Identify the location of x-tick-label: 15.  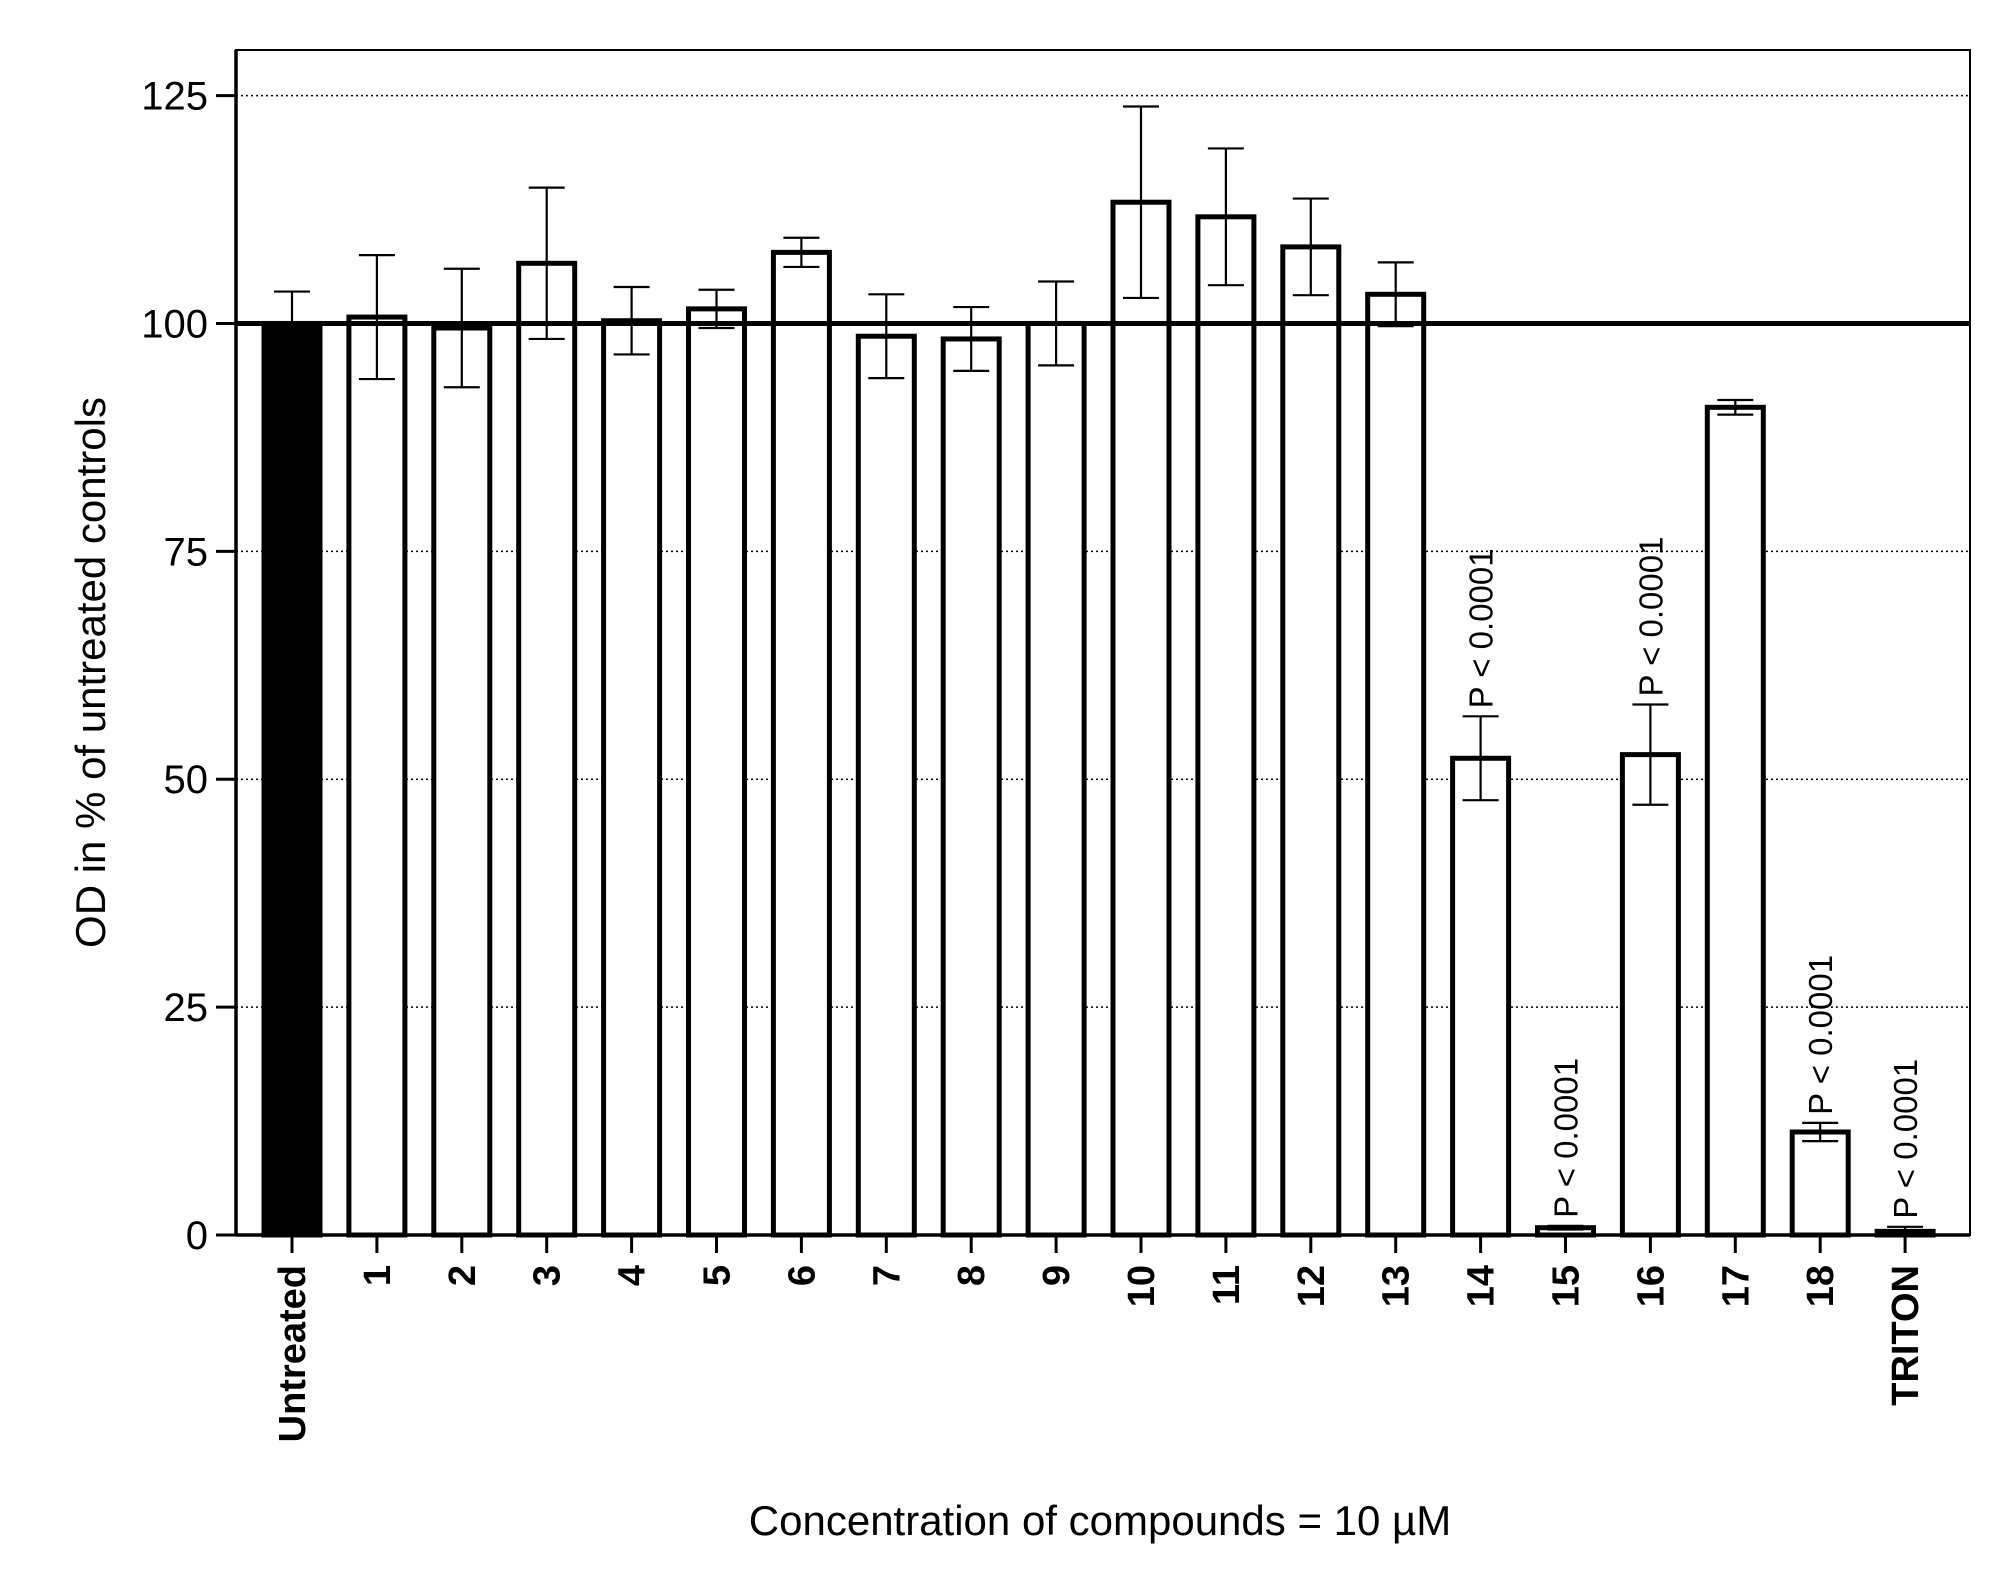
(1567, 1286).